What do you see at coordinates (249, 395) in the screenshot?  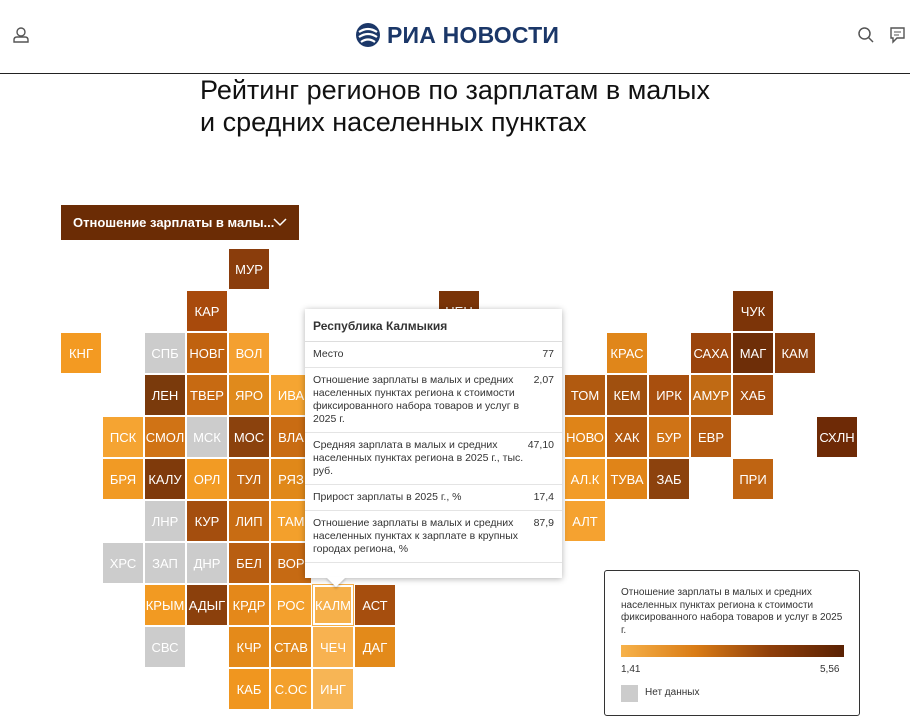 I see `region-tile: ЯРО` at bounding box center [249, 395].